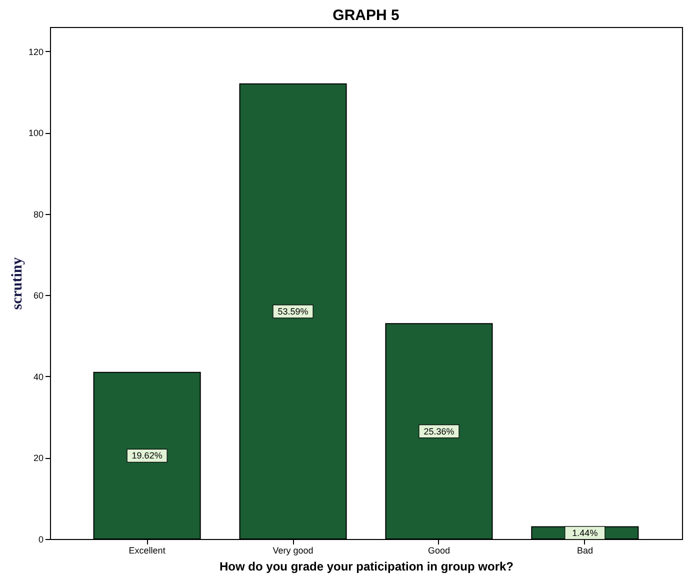 This screenshot has width=697, height=588. I want to click on x-tick-label: Excellent, so click(147, 551).